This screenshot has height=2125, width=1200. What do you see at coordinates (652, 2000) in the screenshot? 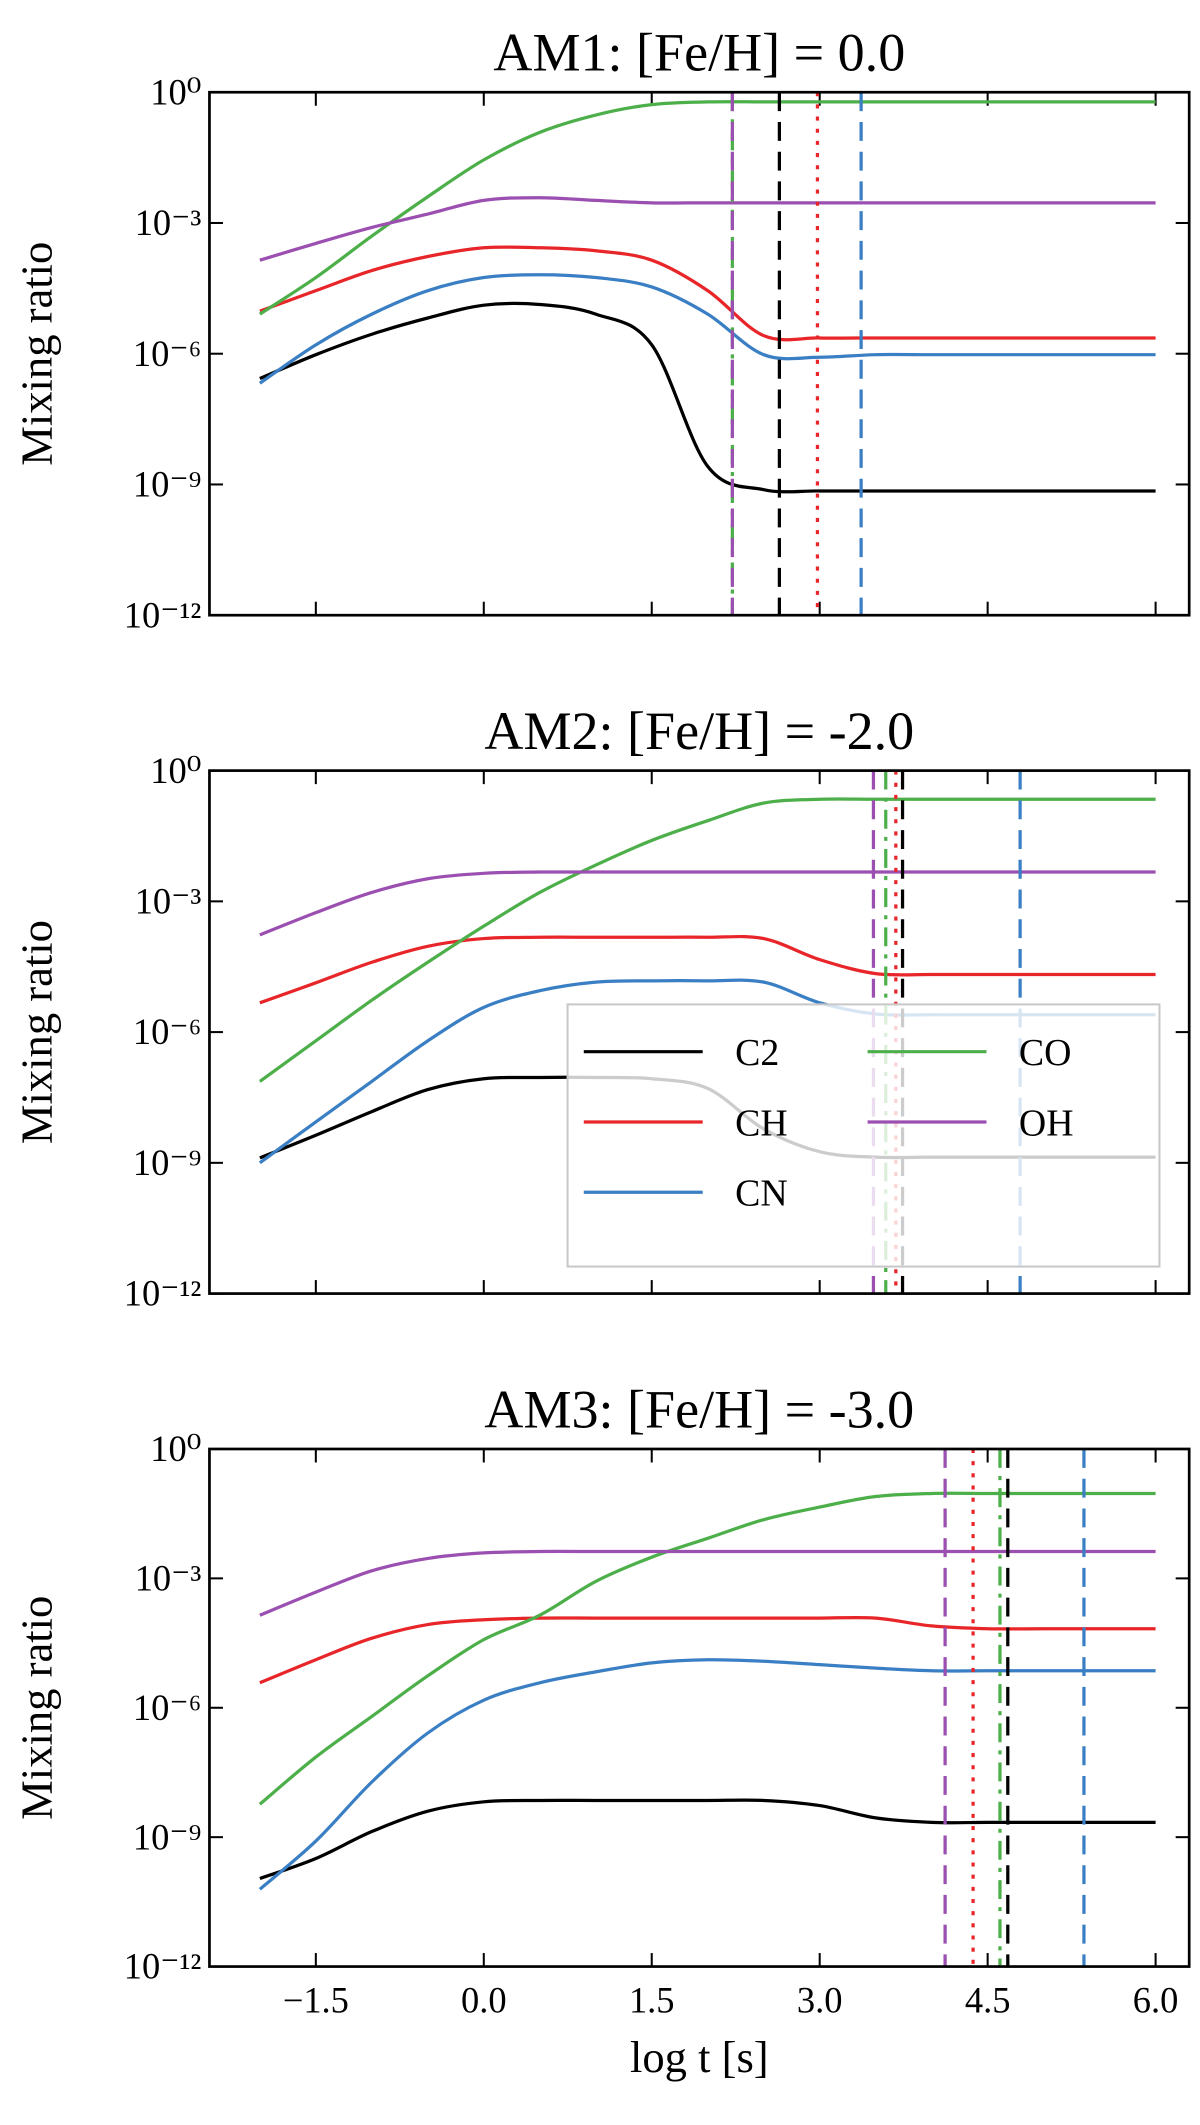
I see `x-tick-label: 1.5` at bounding box center [652, 2000].